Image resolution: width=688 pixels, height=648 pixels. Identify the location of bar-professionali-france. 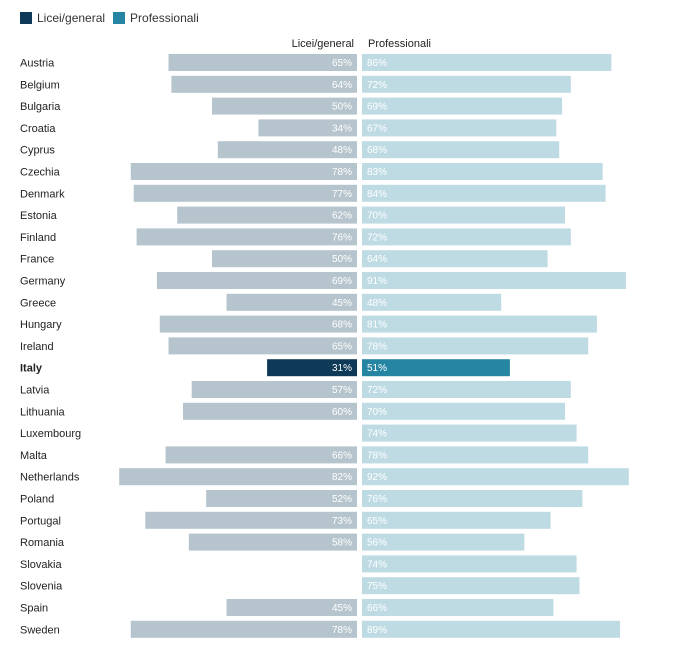
(455, 259).